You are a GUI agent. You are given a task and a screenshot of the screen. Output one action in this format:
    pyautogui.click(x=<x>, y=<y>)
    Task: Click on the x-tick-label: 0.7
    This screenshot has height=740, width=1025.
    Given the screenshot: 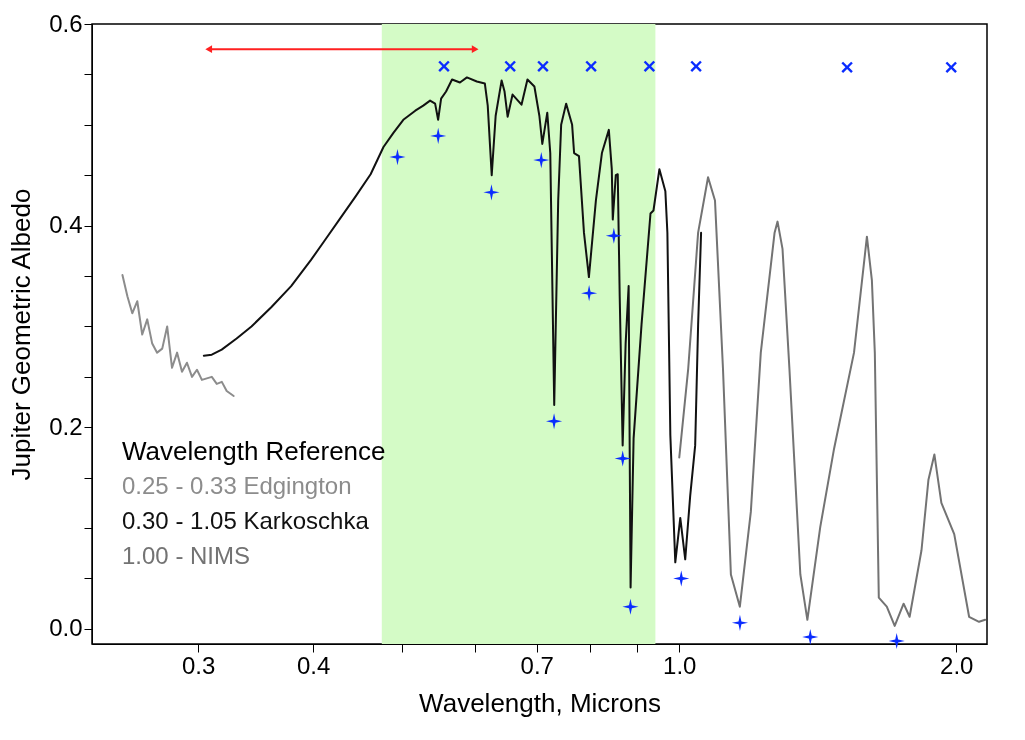 What is the action you would take?
    pyautogui.click(x=537, y=665)
    